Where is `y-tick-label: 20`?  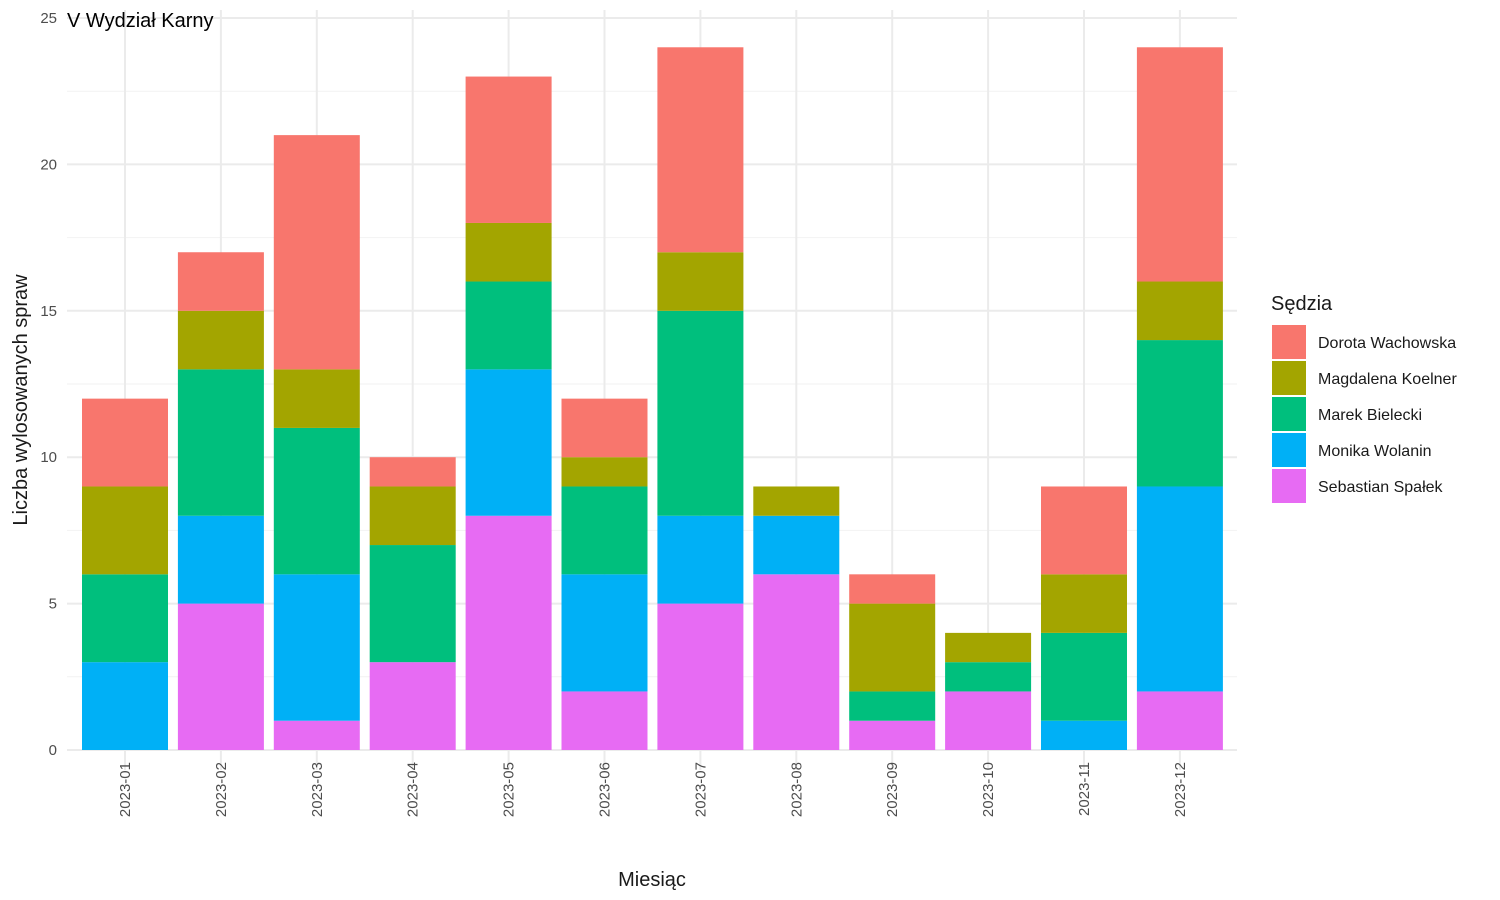
y-tick-label: 20 is located at coordinates (48, 164).